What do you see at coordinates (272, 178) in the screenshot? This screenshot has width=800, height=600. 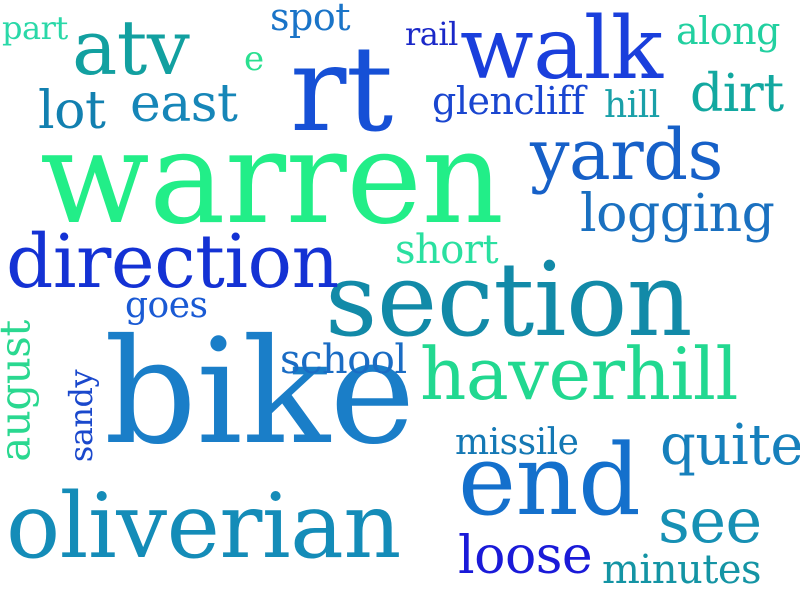 I see `word-warren: warren` at bounding box center [272, 178].